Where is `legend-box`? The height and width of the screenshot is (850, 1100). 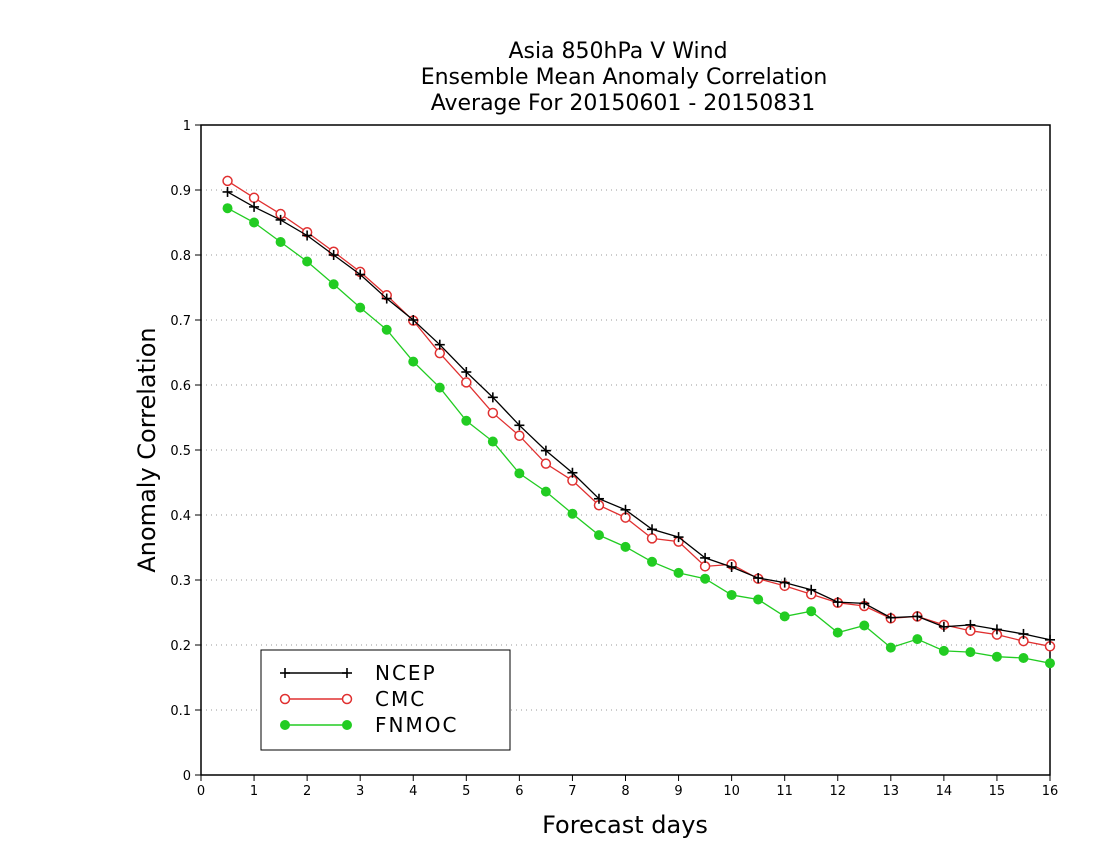 legend-box is located at coordinates (385, 700).